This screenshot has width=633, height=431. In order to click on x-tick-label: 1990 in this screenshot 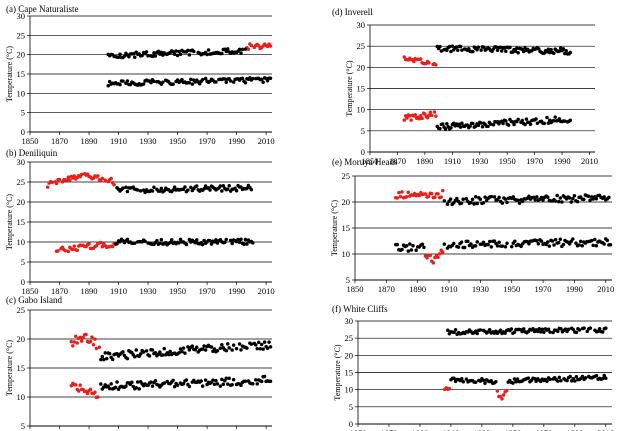, I will do `click(574, 429)`.